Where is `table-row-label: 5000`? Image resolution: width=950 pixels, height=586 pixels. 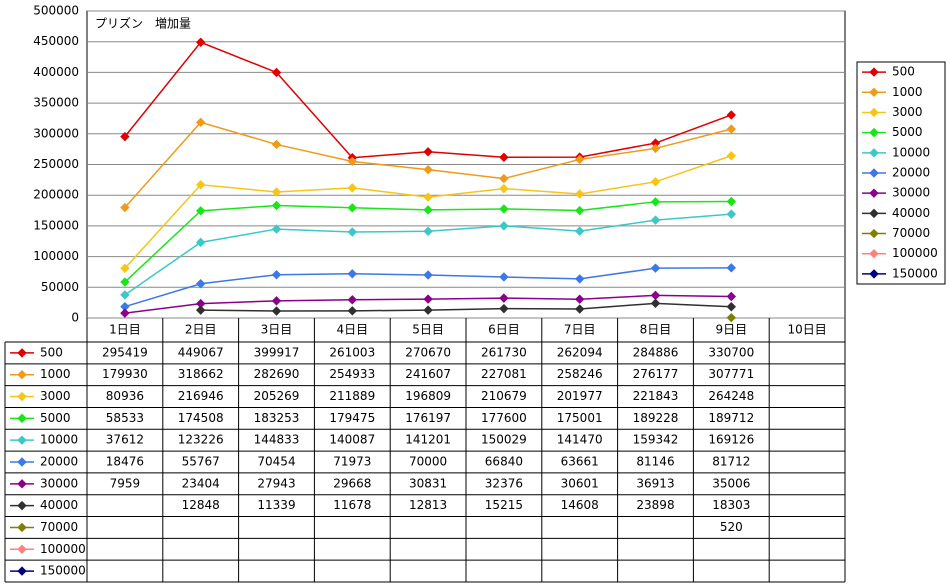
table-row-label: 5000 is located at coordinates (55, 418).